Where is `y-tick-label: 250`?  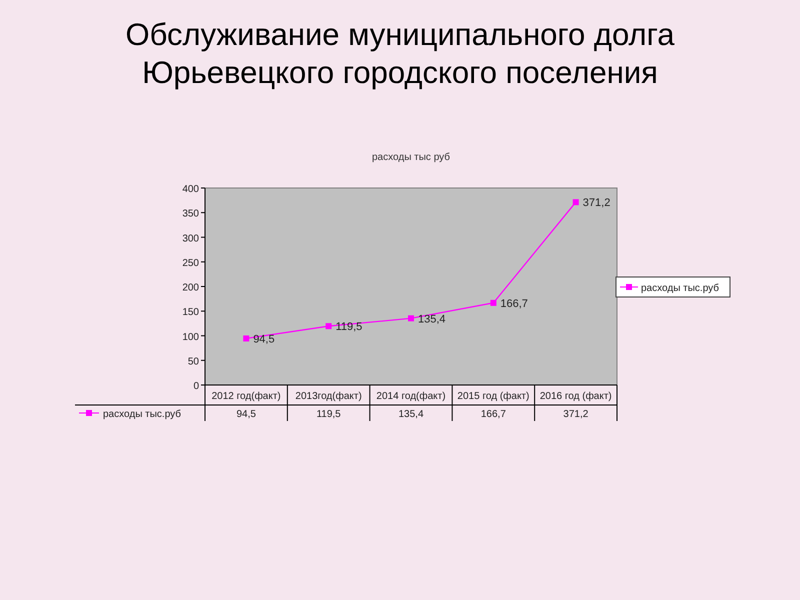
y-tick-label: 250 is located at coordinates (191, 263).